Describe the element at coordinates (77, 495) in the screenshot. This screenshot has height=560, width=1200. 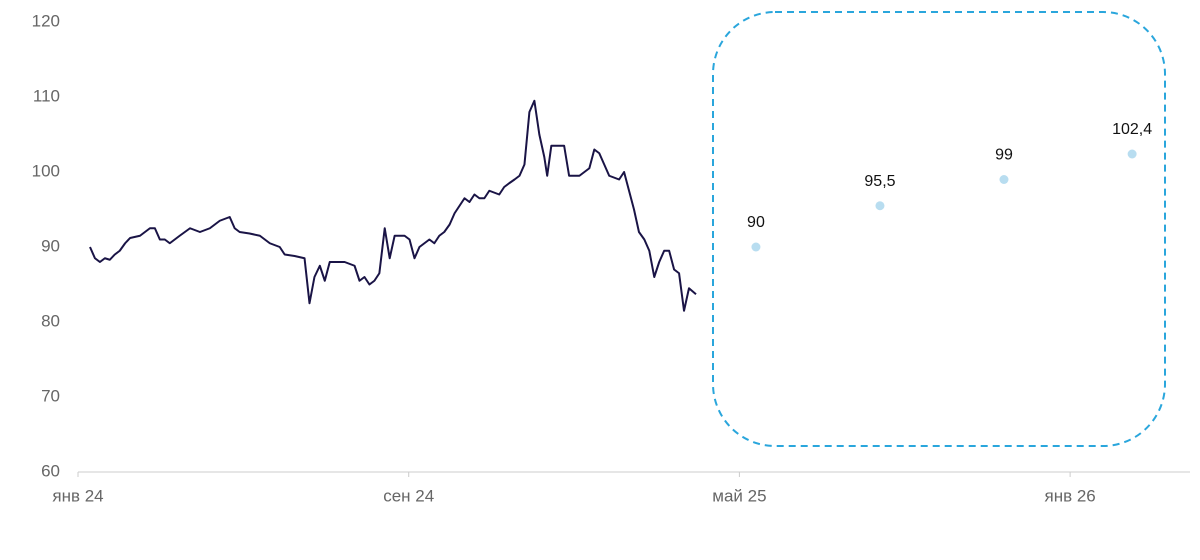
I see `x-tick-label: янв 24` at that location.